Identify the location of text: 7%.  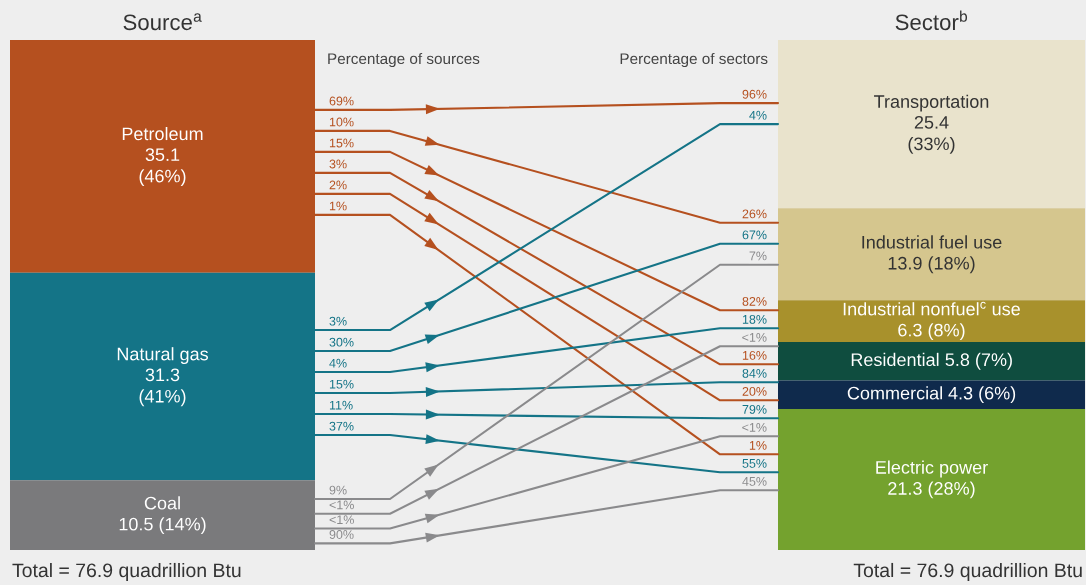
(758, 256).